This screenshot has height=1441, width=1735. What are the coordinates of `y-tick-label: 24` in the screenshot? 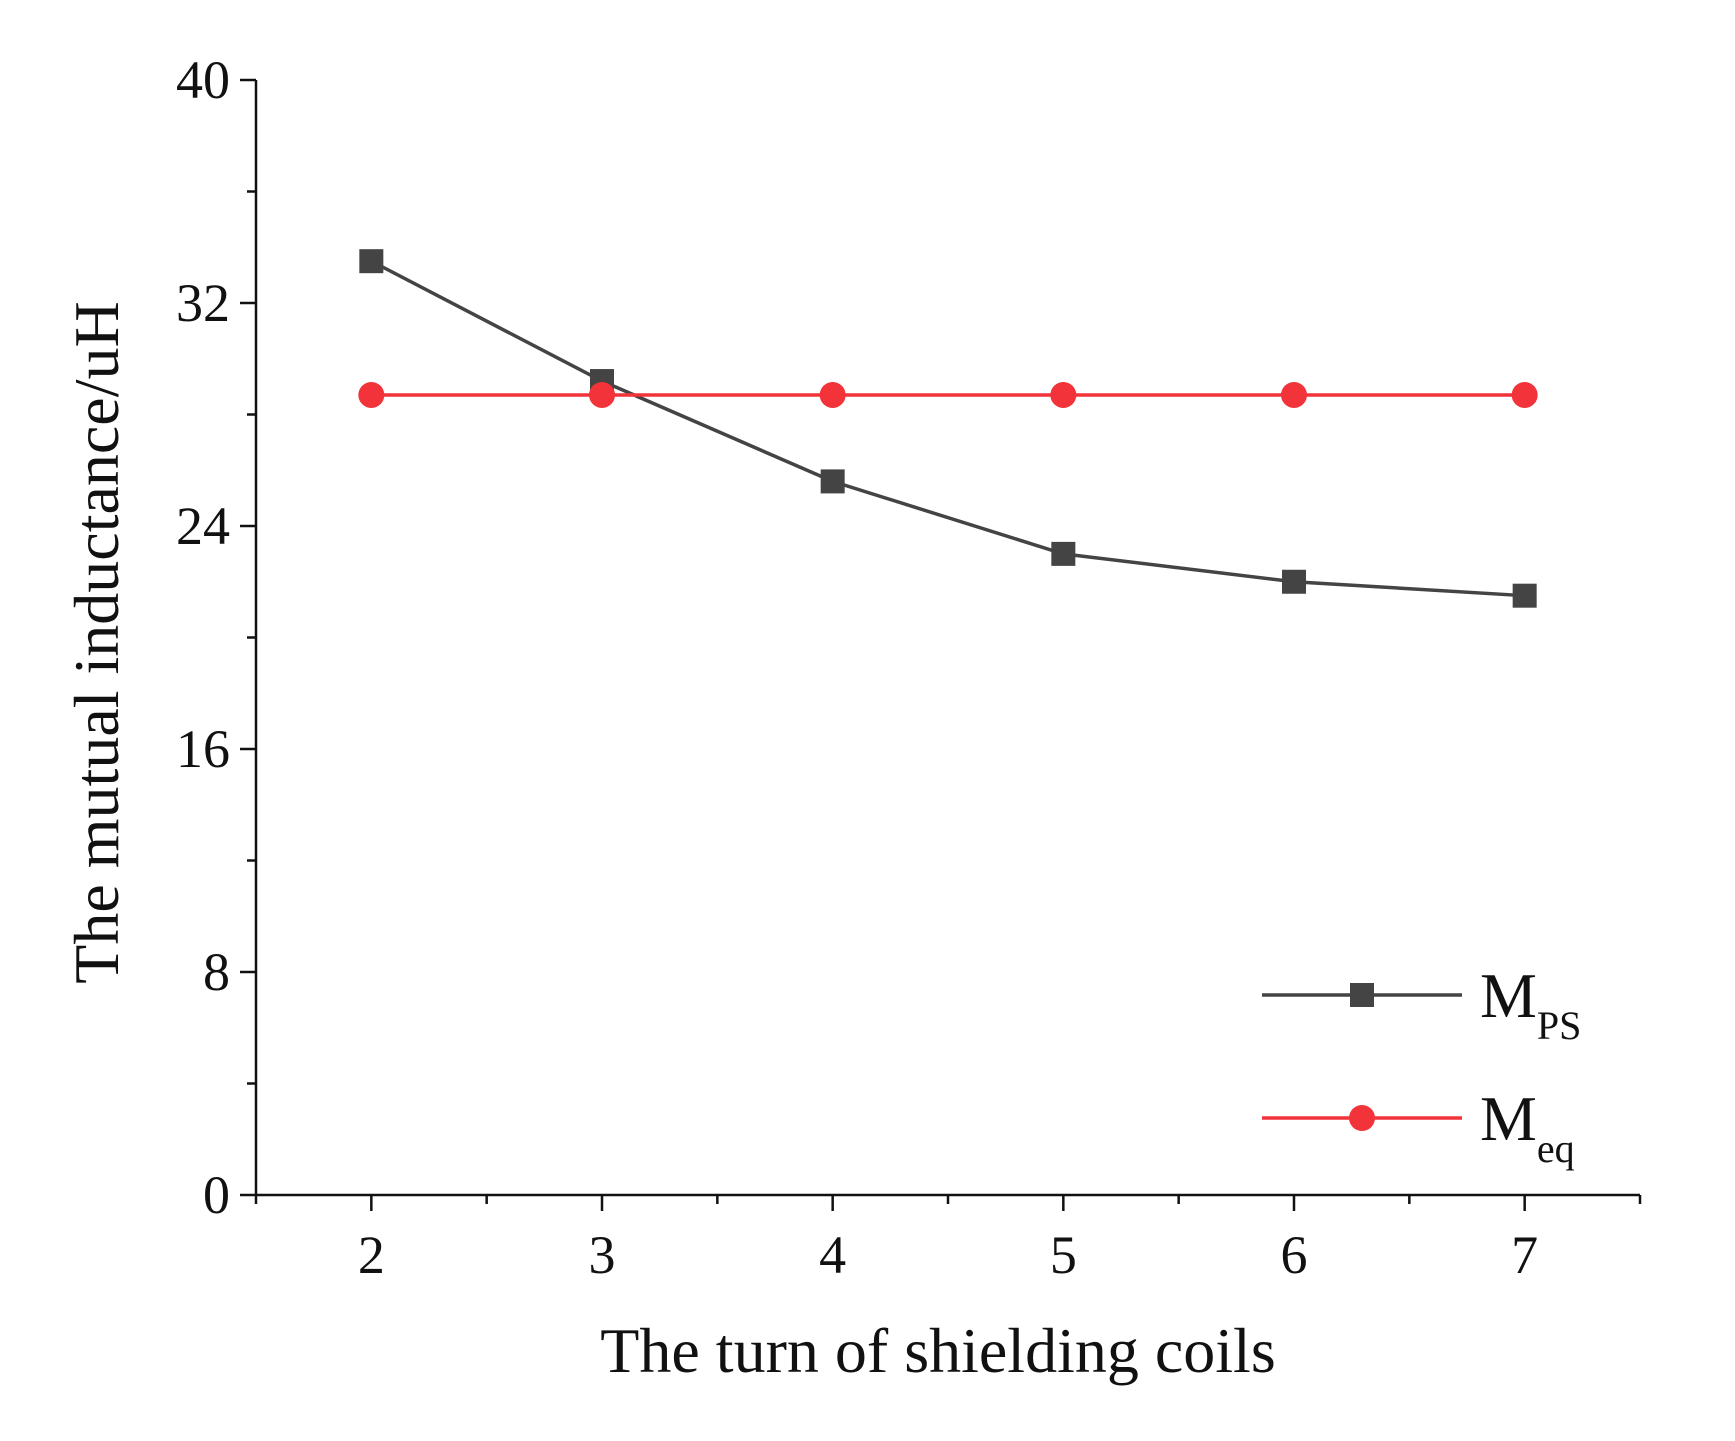 It's located at (203, 526).